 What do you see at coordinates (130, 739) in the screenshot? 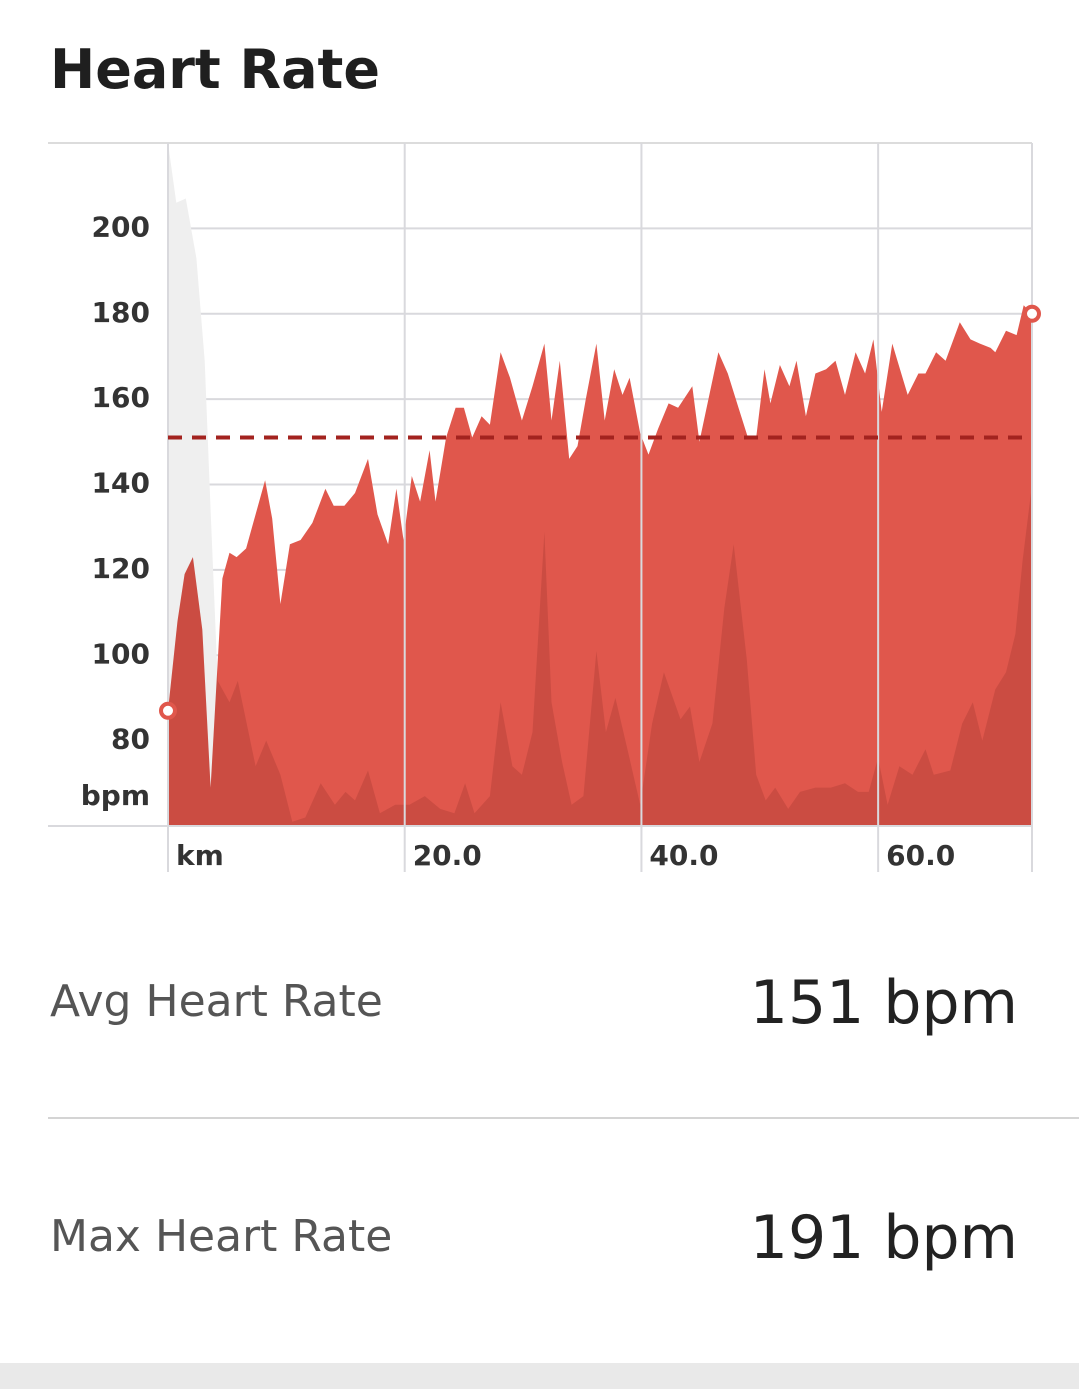
I see `y-tick-label: 80` at bounding box center [130, 739].